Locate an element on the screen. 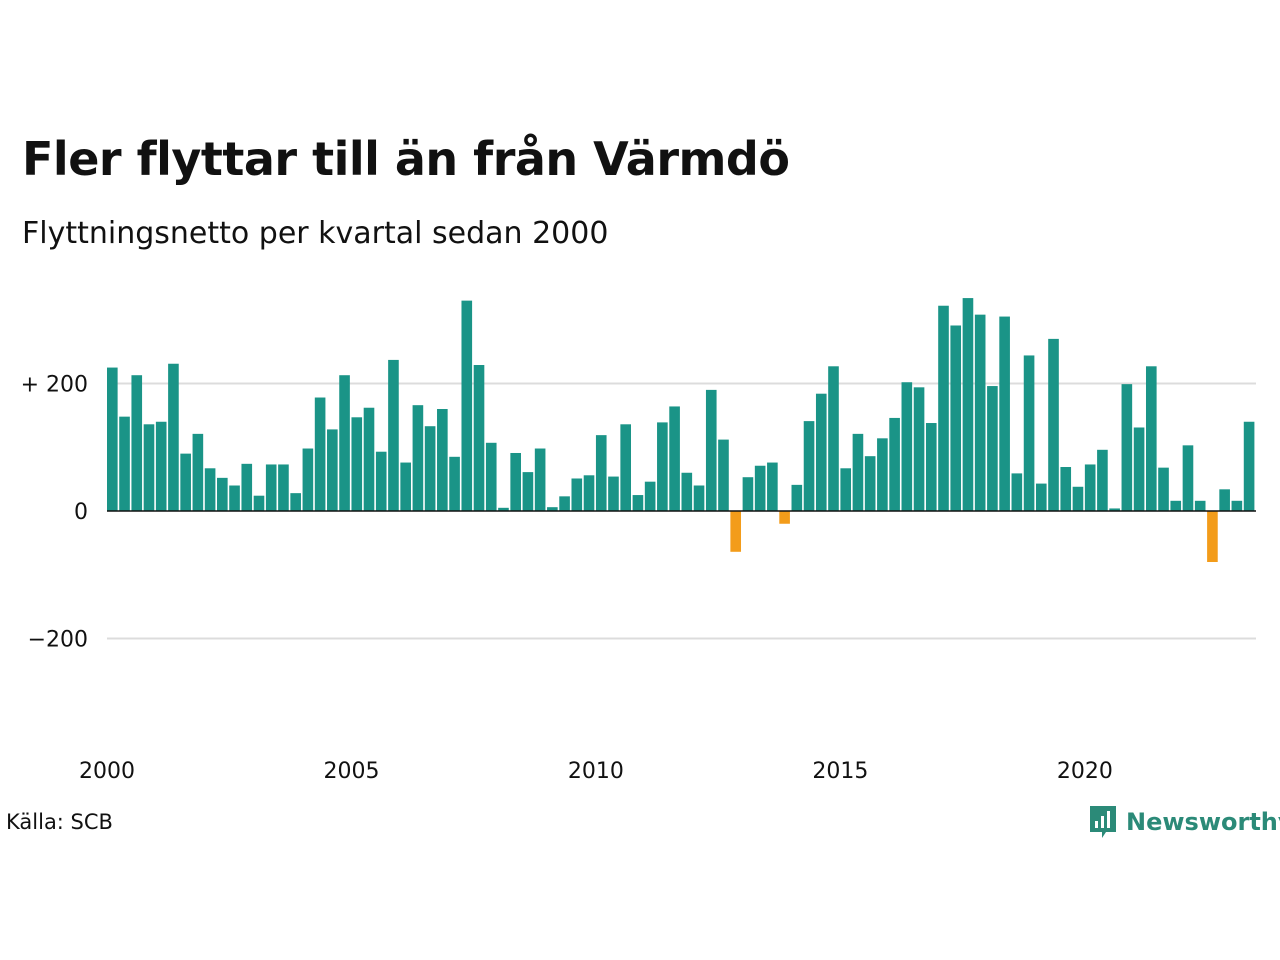  chart-subtitle: Flyttningsnetto per kvartal sedan 2000 is located at coordinates (315, 233).